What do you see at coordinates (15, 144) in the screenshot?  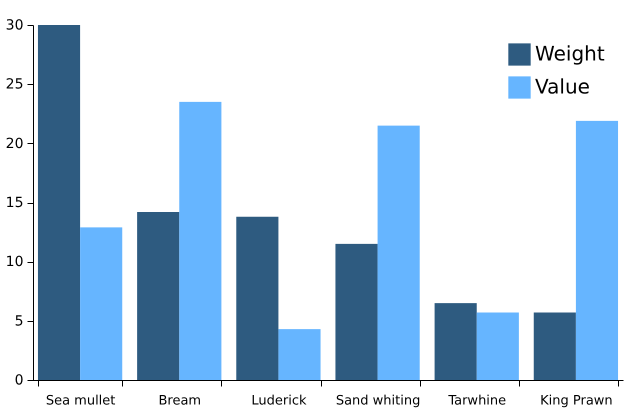 I see `y-tick-label: 20` at bounding box center [15, 144].